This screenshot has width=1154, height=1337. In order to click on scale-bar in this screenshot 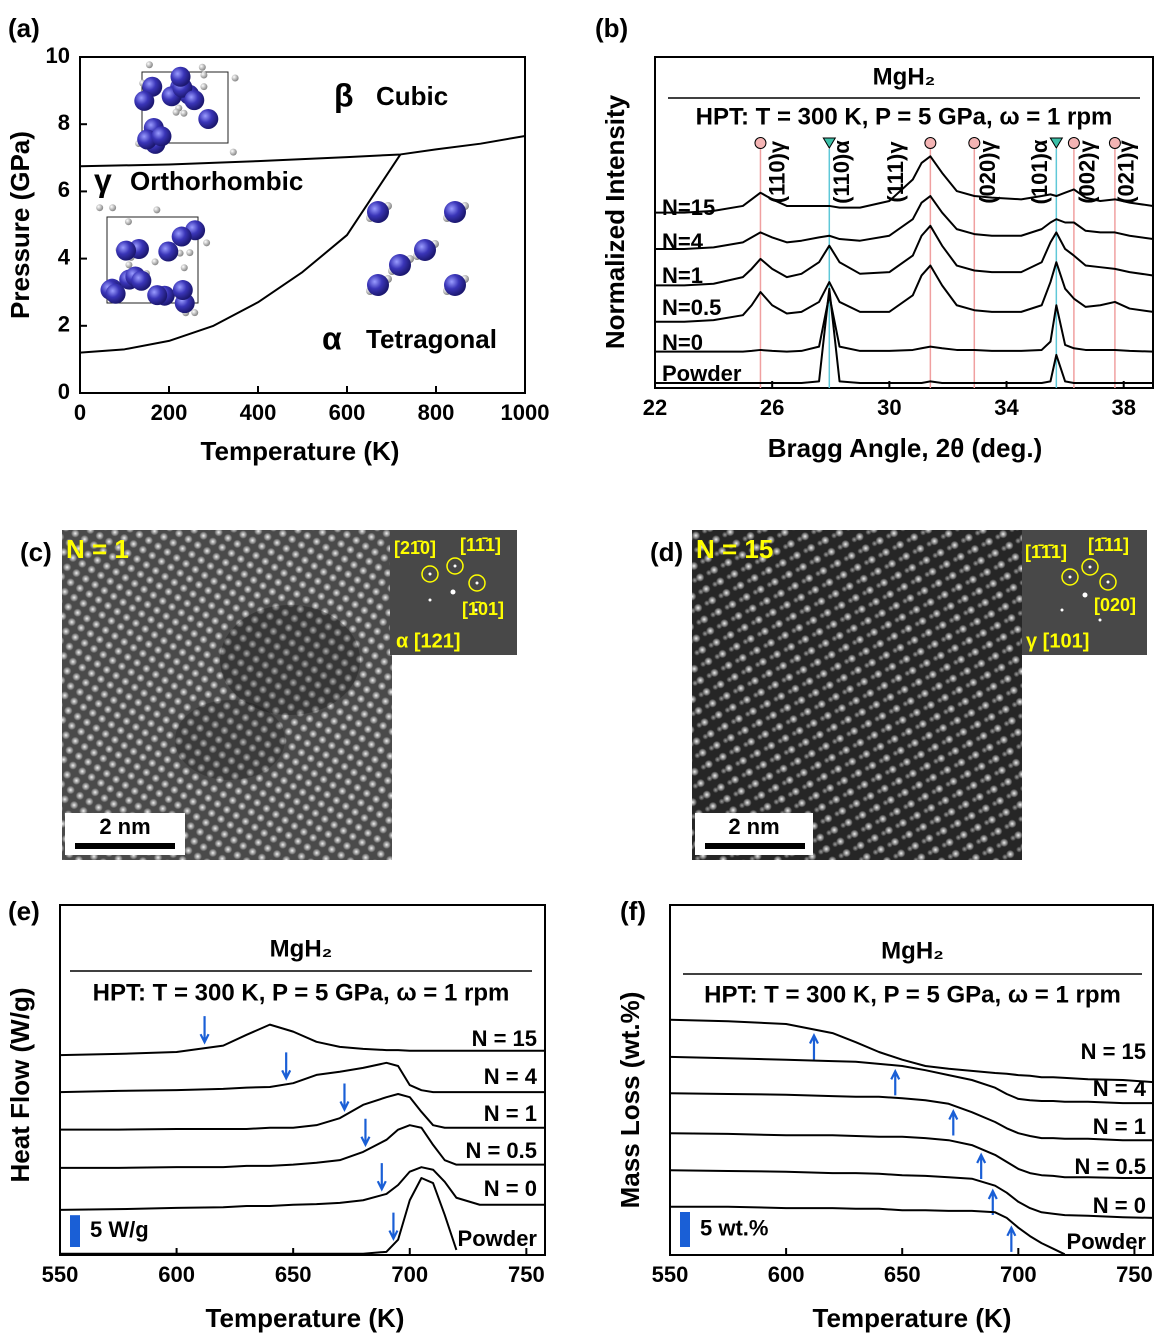, I will do `click(685, 1229)`.